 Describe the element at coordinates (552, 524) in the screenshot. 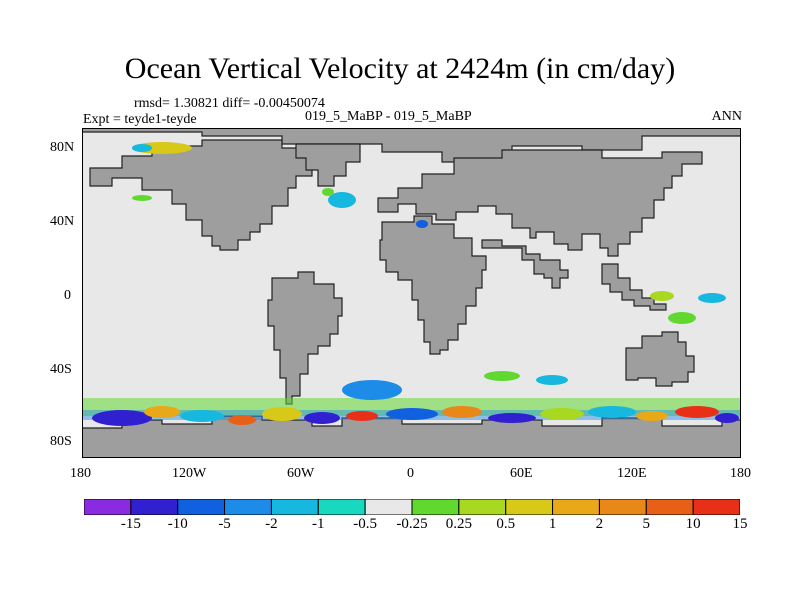

I see `colorbar-label: 1` at that location.